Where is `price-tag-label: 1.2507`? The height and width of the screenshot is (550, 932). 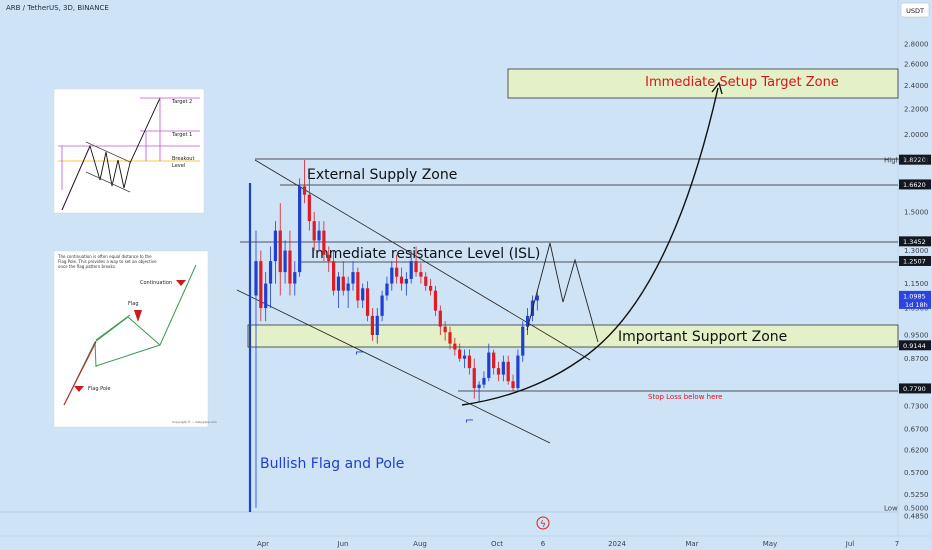
price-tag-label: 1.2507 is located at coordinates (914, 261).